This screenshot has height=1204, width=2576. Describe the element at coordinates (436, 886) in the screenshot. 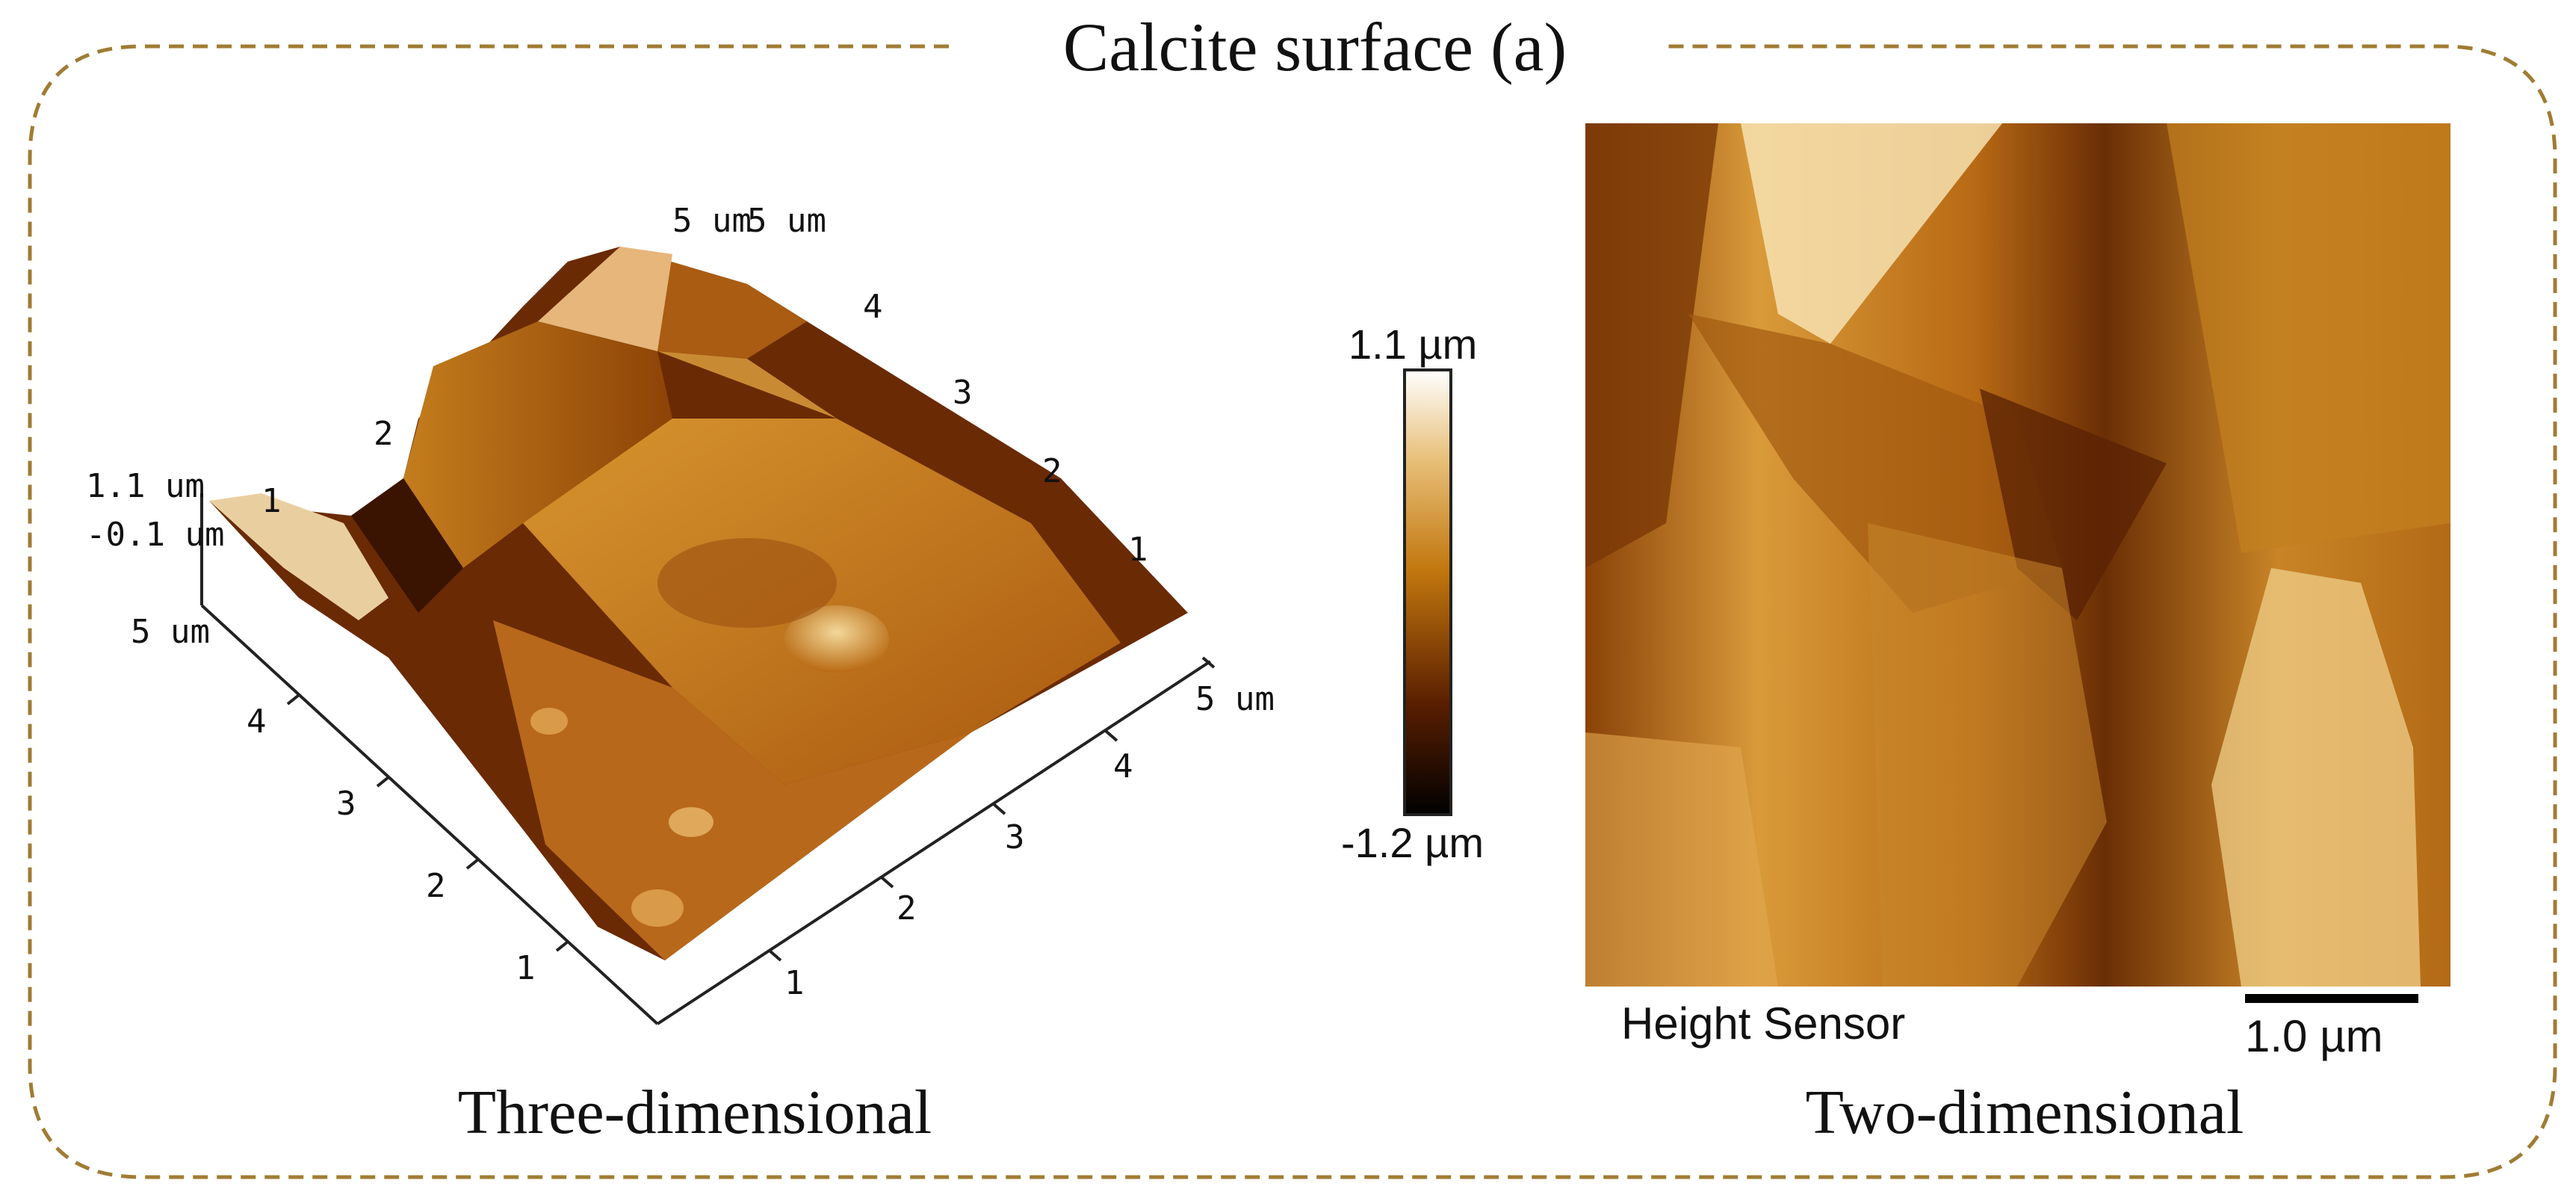

I see `x-tick-2: 2` at that location.